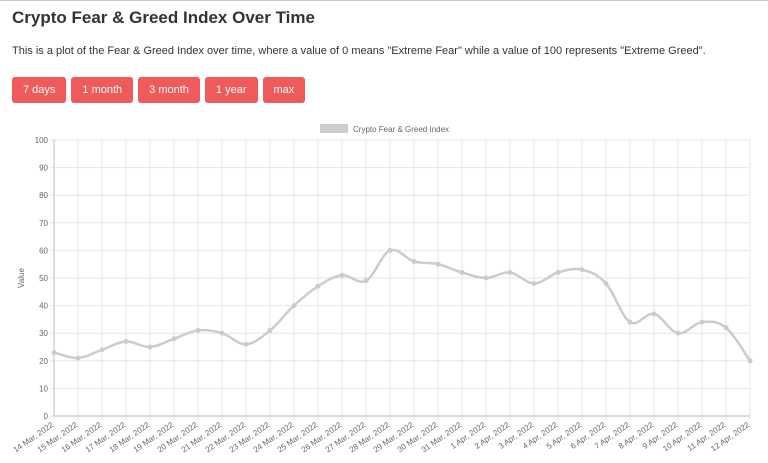 The height and width of the screenshot is (463, 768). What do you see at coordinates (43, 388) in the screenshot?
I see `y-tick-label: 10` at bounding box center [43, 388].